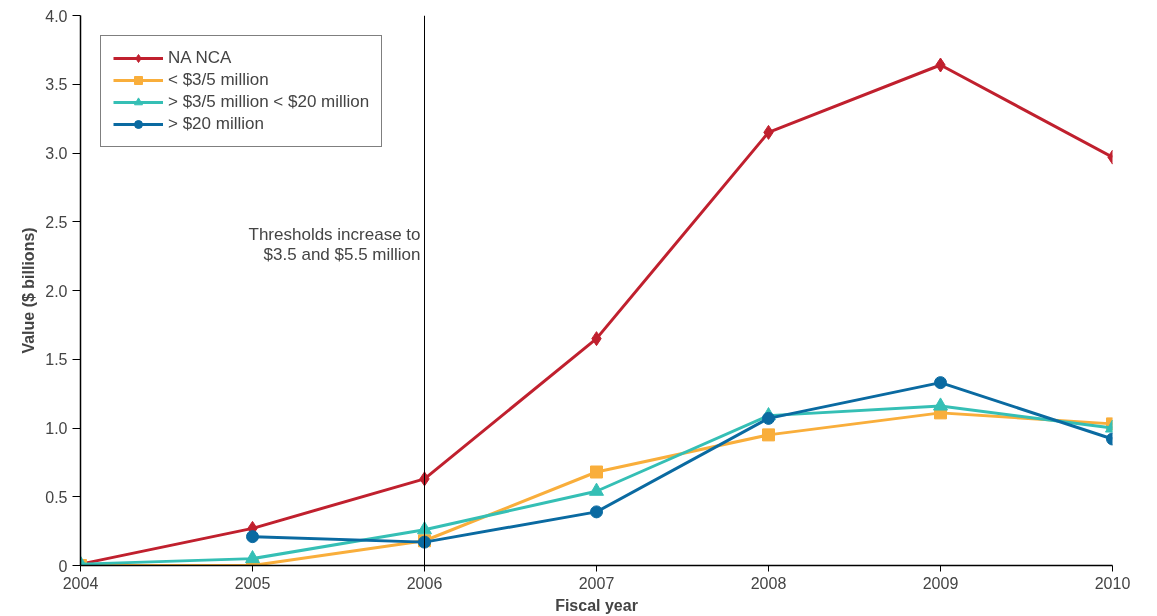 The image size is (1157, 616). Describe the element at coordinates (200, 58) in the screenshot. I see `legend-label: NA NCA` at that location.